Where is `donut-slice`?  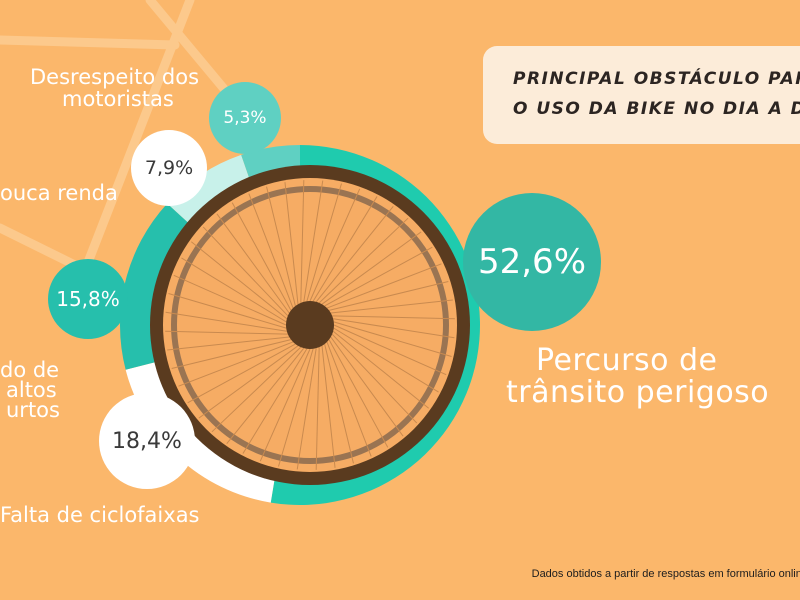
donut-slice is located at coordinates (212, 196).